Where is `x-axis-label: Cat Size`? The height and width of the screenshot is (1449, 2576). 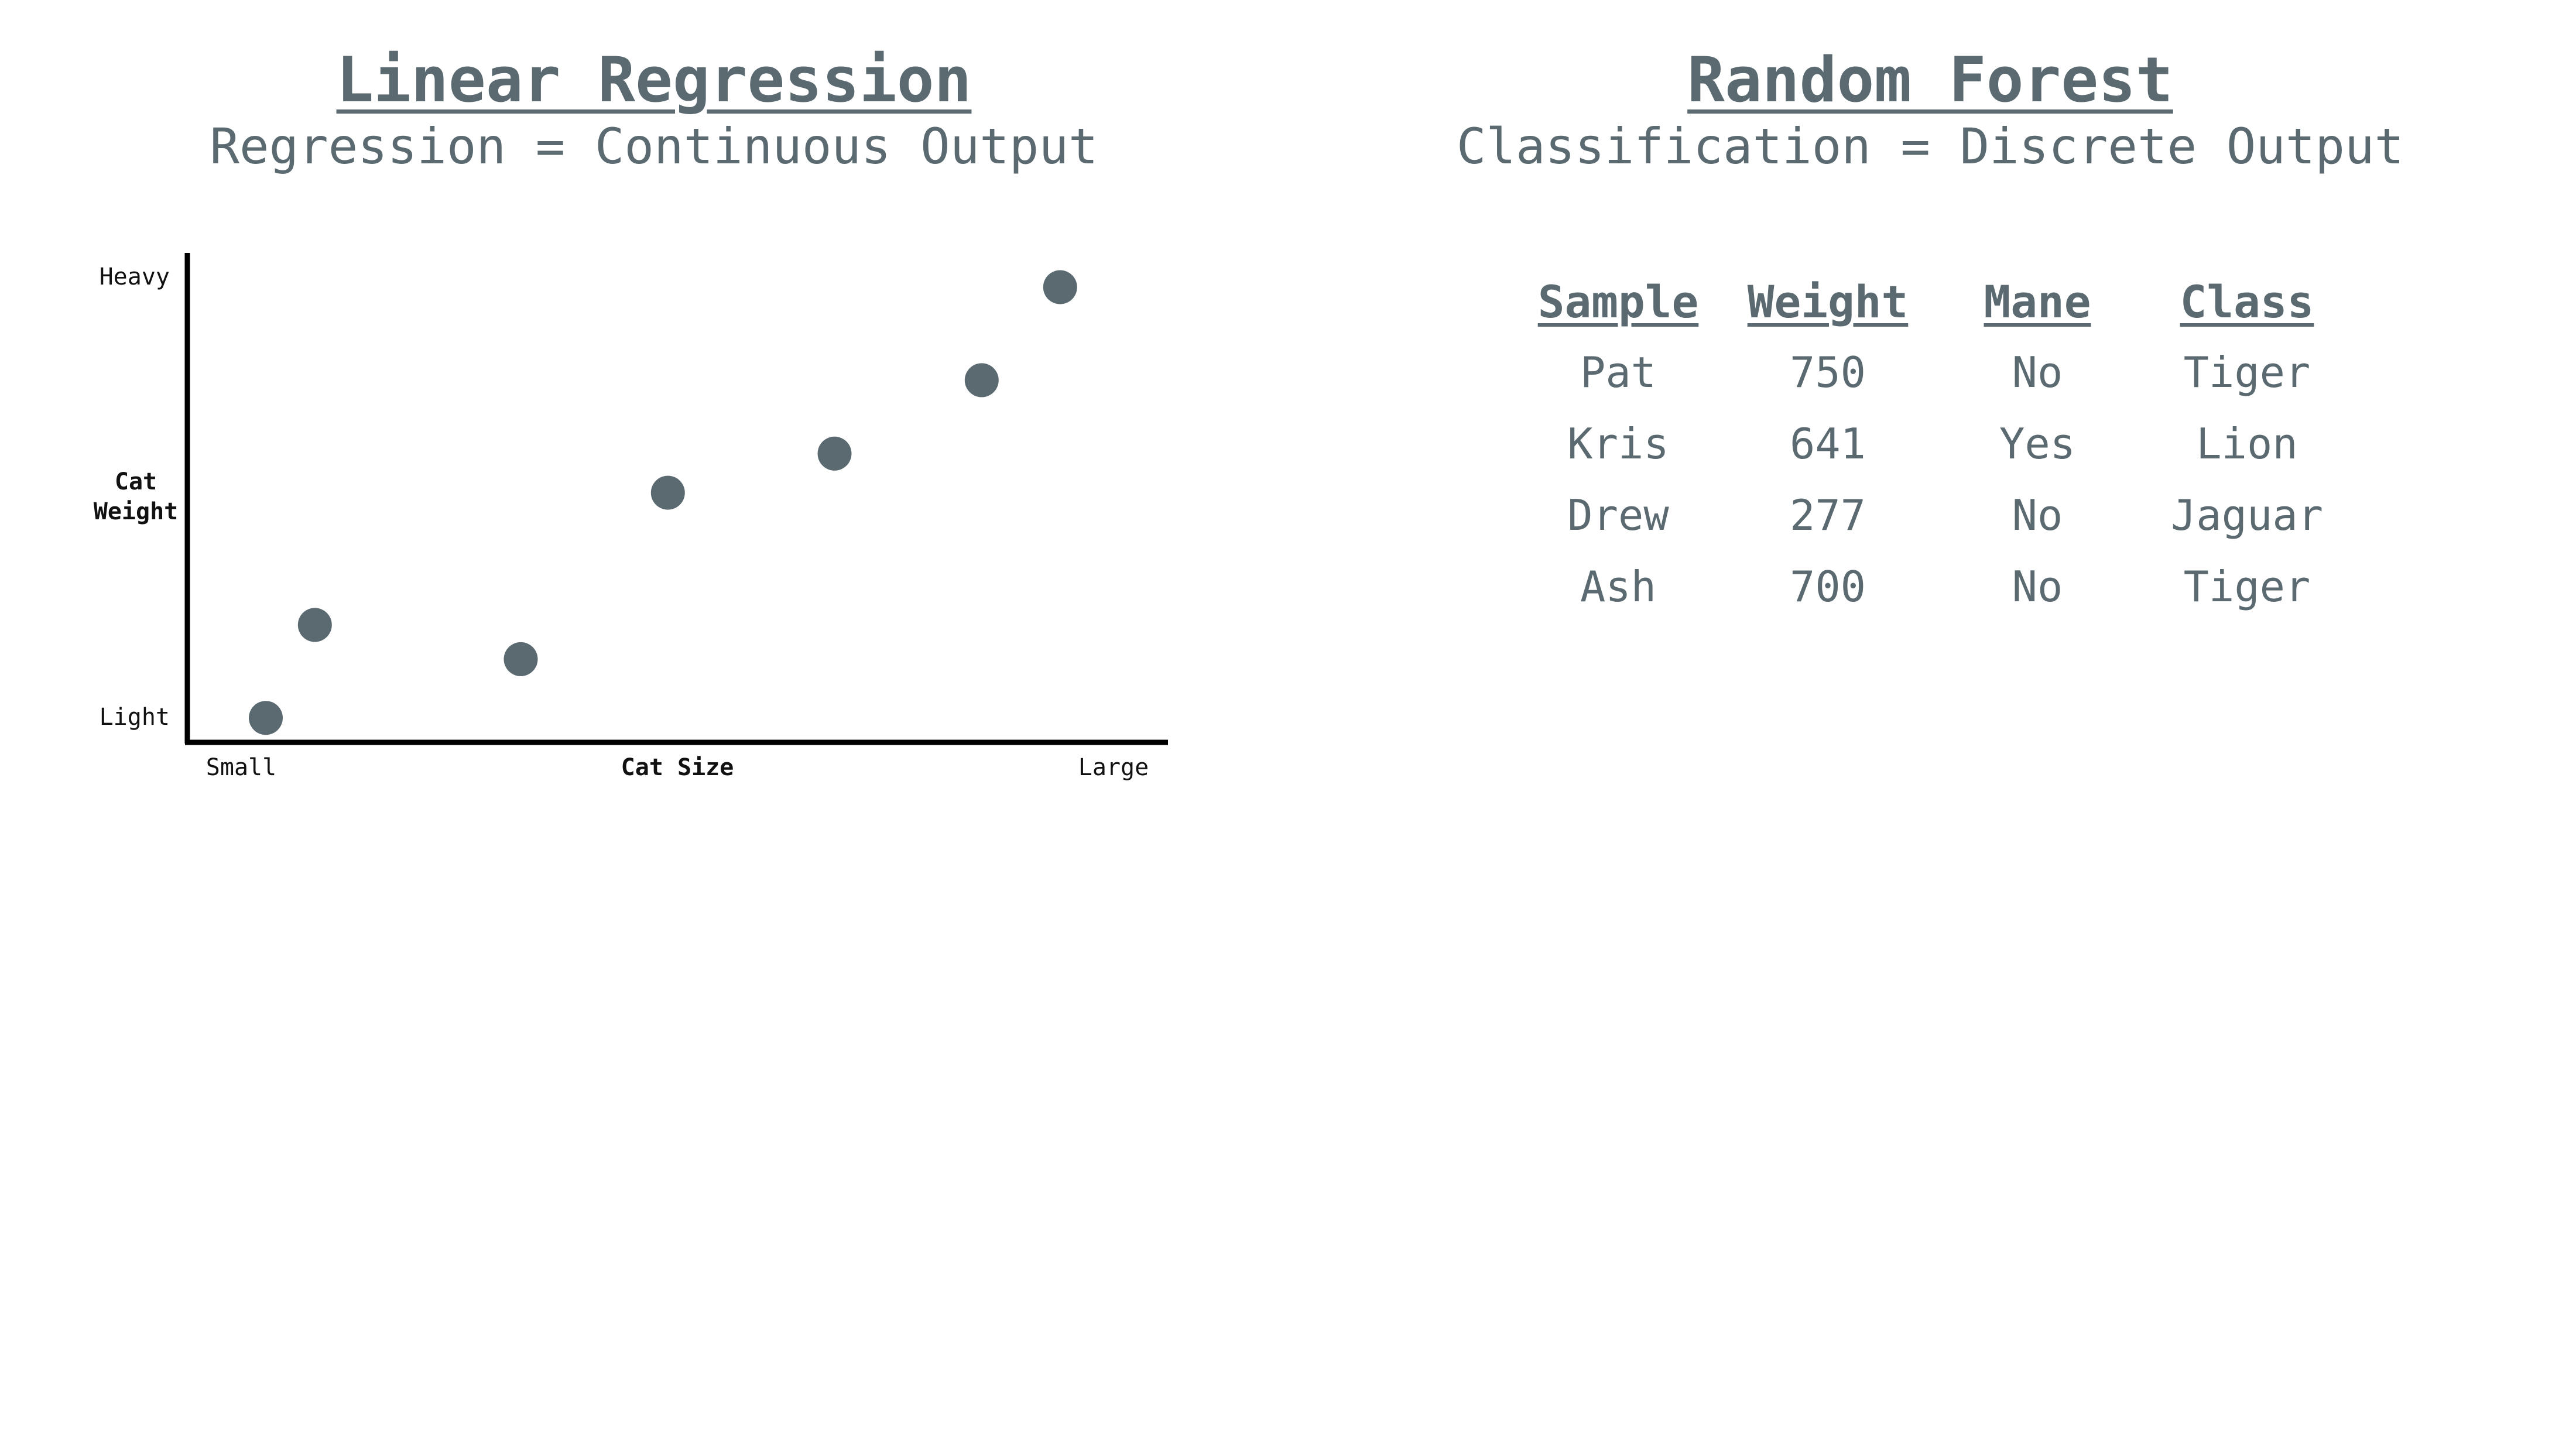
x-axis-label: Cat Size is located at coordinates (677, 767).